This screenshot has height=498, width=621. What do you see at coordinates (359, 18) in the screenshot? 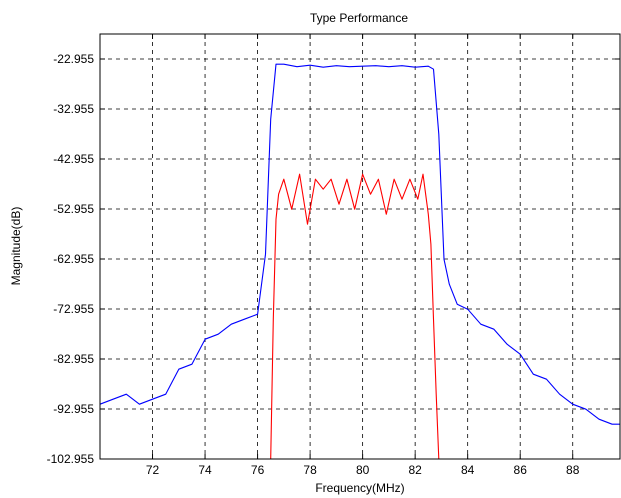
I see `chart-title: Type Performance` at bounding box center [359, 18].